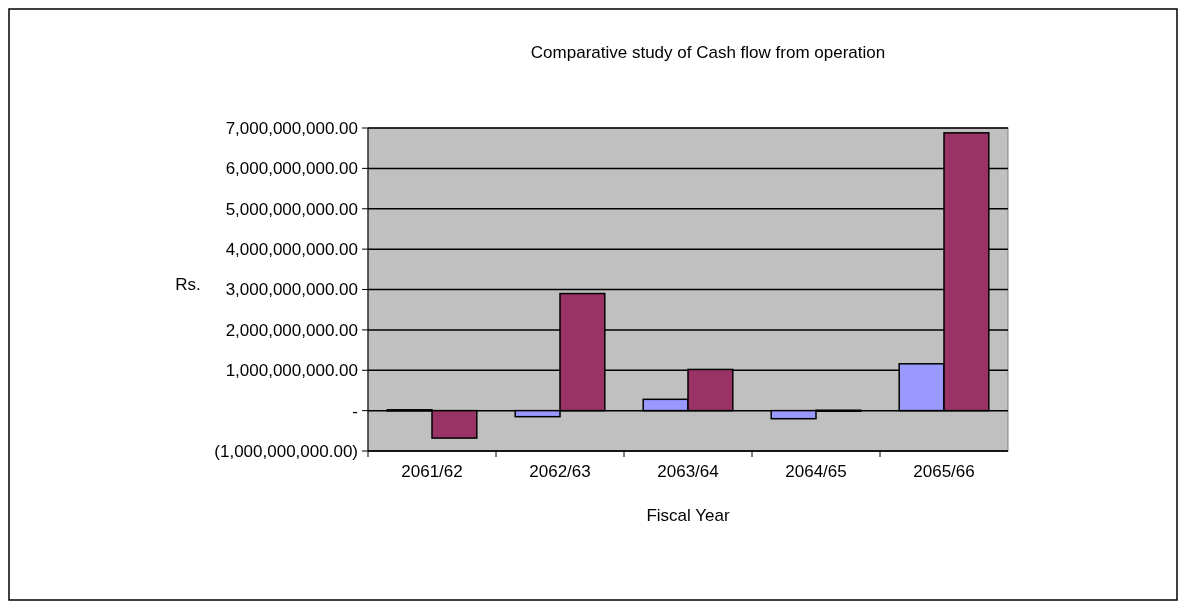 Image resolution: width=1186 pixels, height=609 pixels. What do you see at coordinates (816, 471) in the screenshot?
I see `x-tick-label: 2064/65` at bounding box center [816, 471].